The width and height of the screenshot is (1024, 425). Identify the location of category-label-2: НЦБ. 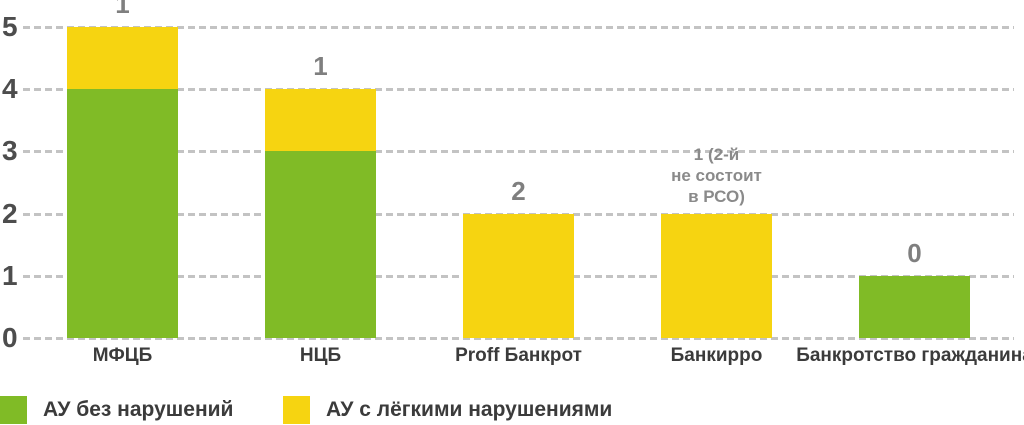
(320, 355).